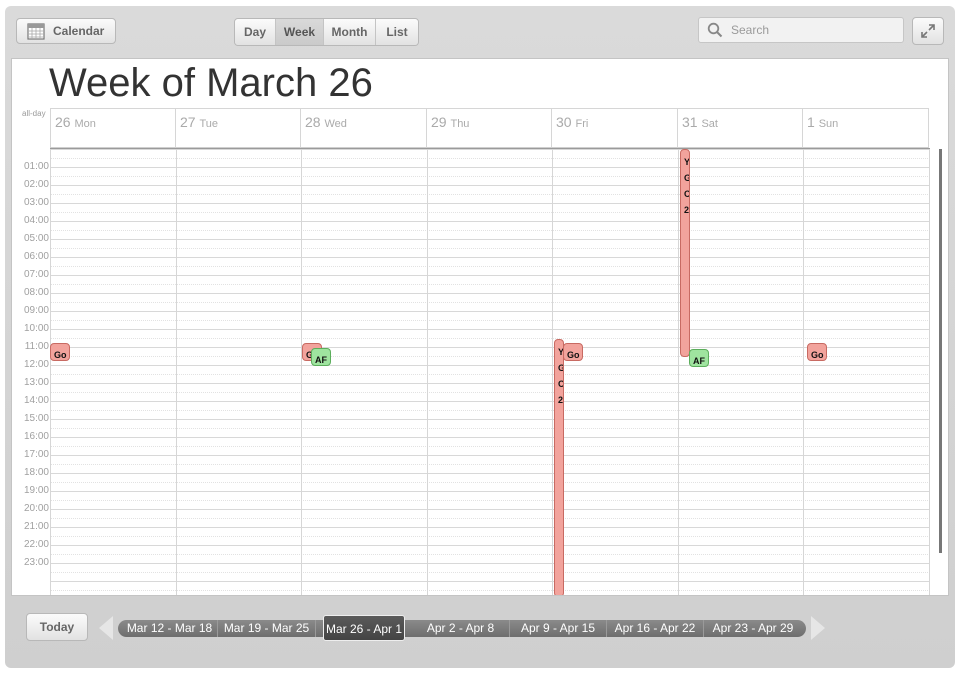 The width and height of the screenshot is (960, 680). What do you see at coordinates (170, 628) in the screenshot?
I see `range-item: Mar 12 - Mar 18` at bounding box center [170, 628].